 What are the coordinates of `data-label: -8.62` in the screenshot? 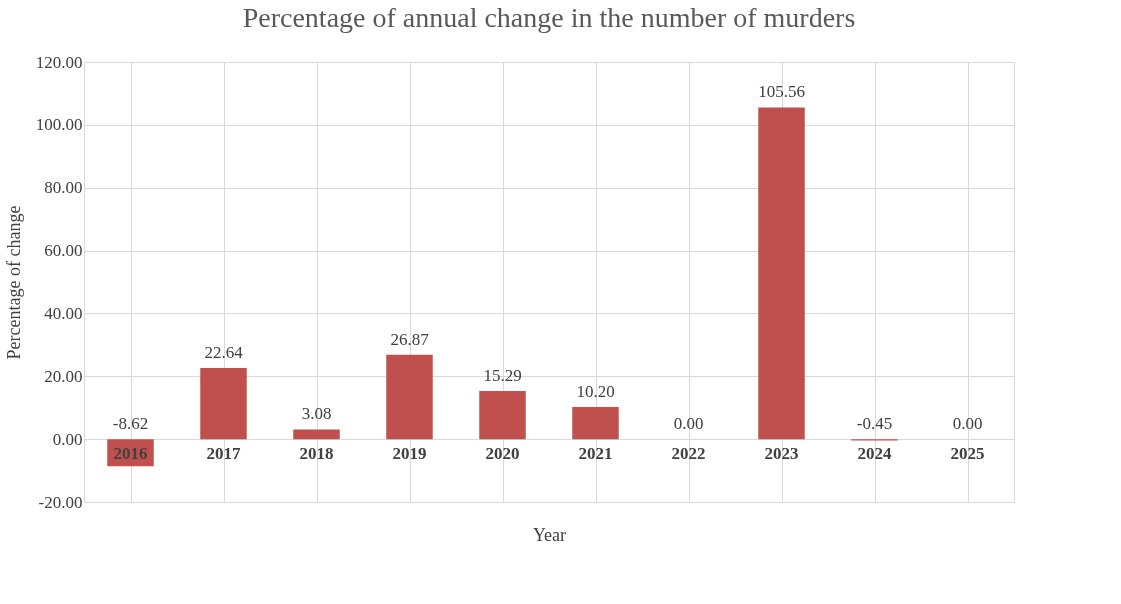 It's located at (130, 424).